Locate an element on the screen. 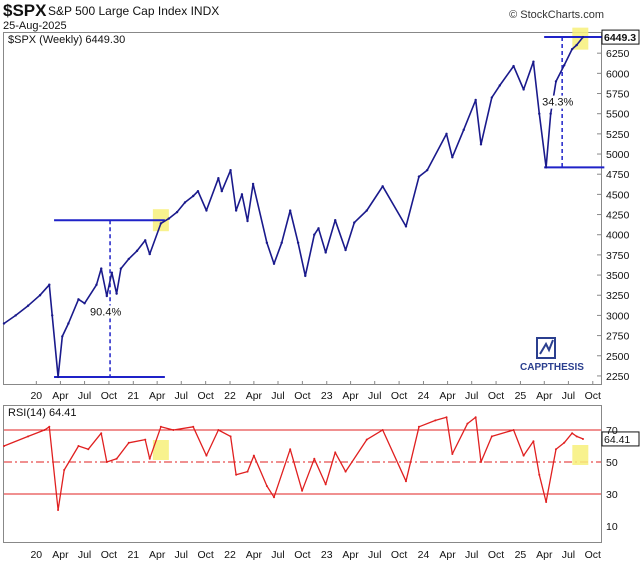 The width and height of the screenshot is (640, 563). rsi-last-value-badge is located at coordinates (620, 439).